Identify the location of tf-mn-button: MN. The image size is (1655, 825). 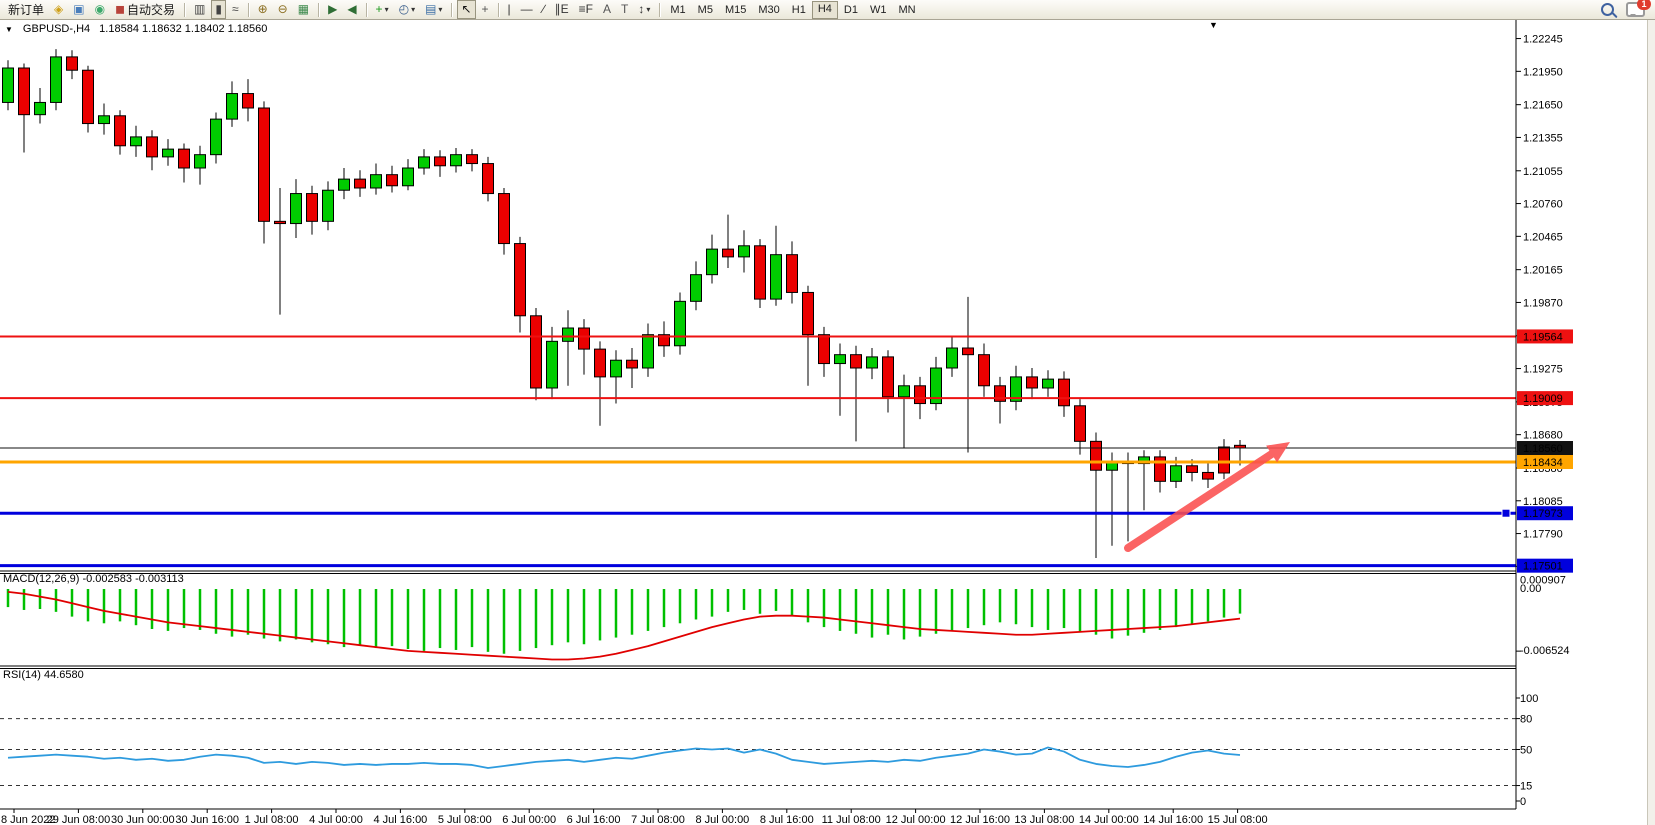
(907, 9).